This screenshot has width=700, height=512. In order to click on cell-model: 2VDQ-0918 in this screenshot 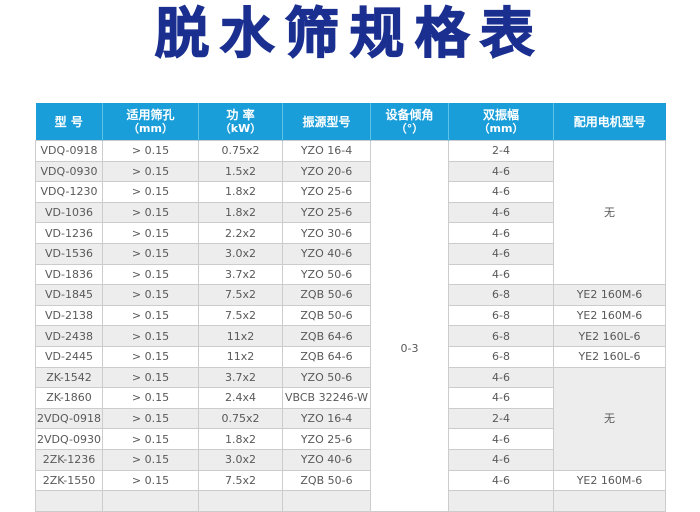, I will do `click(69, 418)`.